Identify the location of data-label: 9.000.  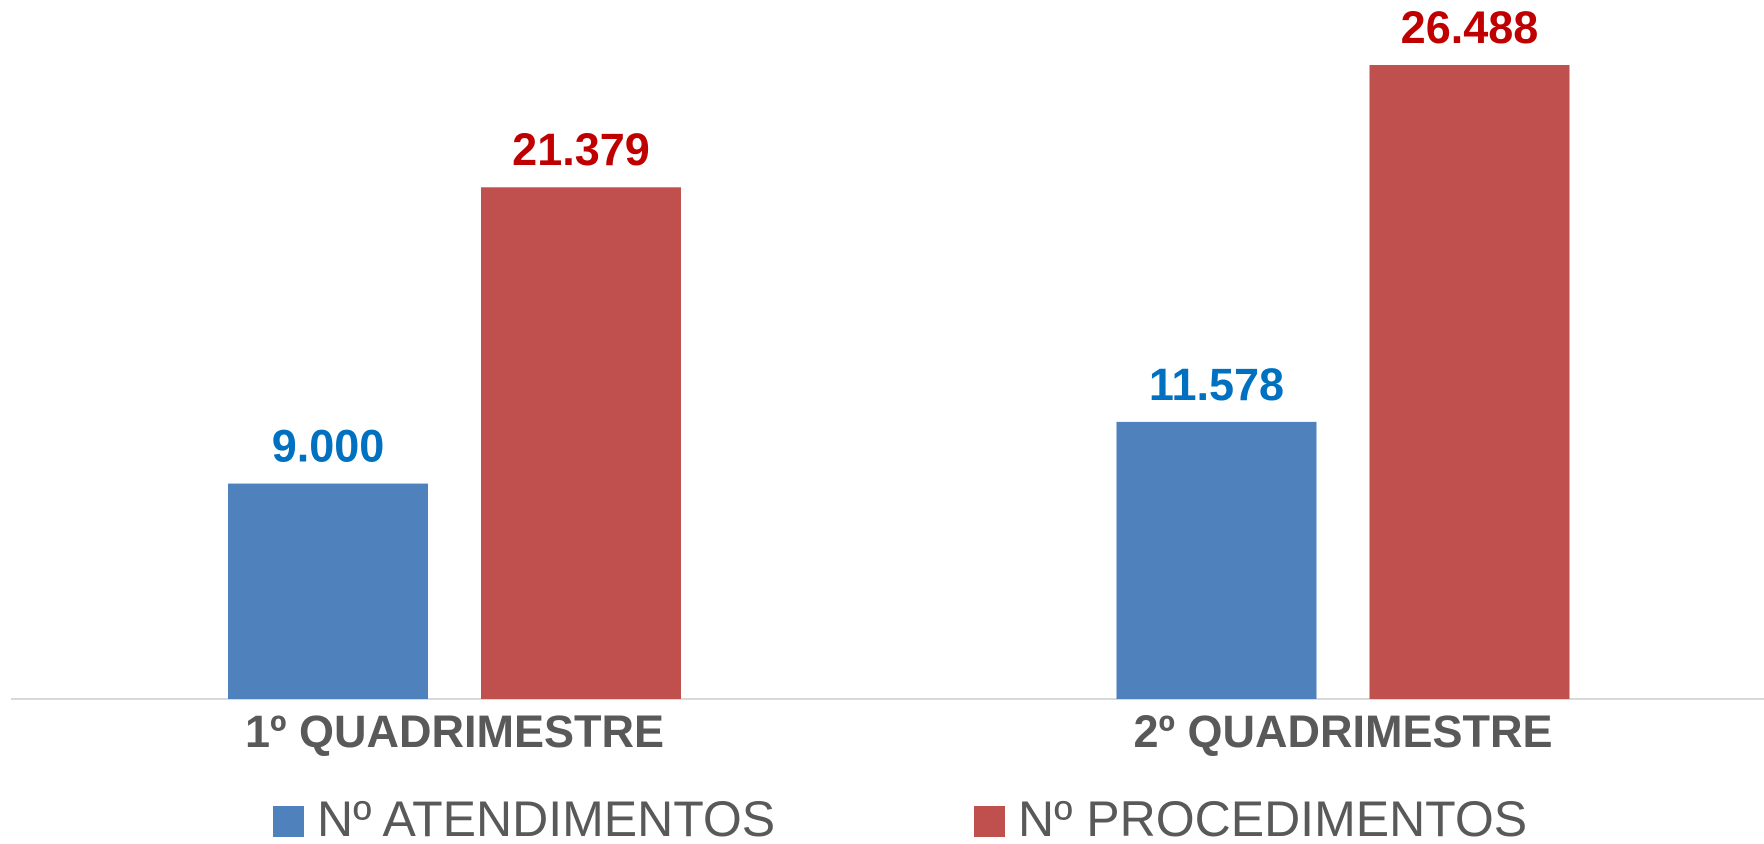
(328, 445).